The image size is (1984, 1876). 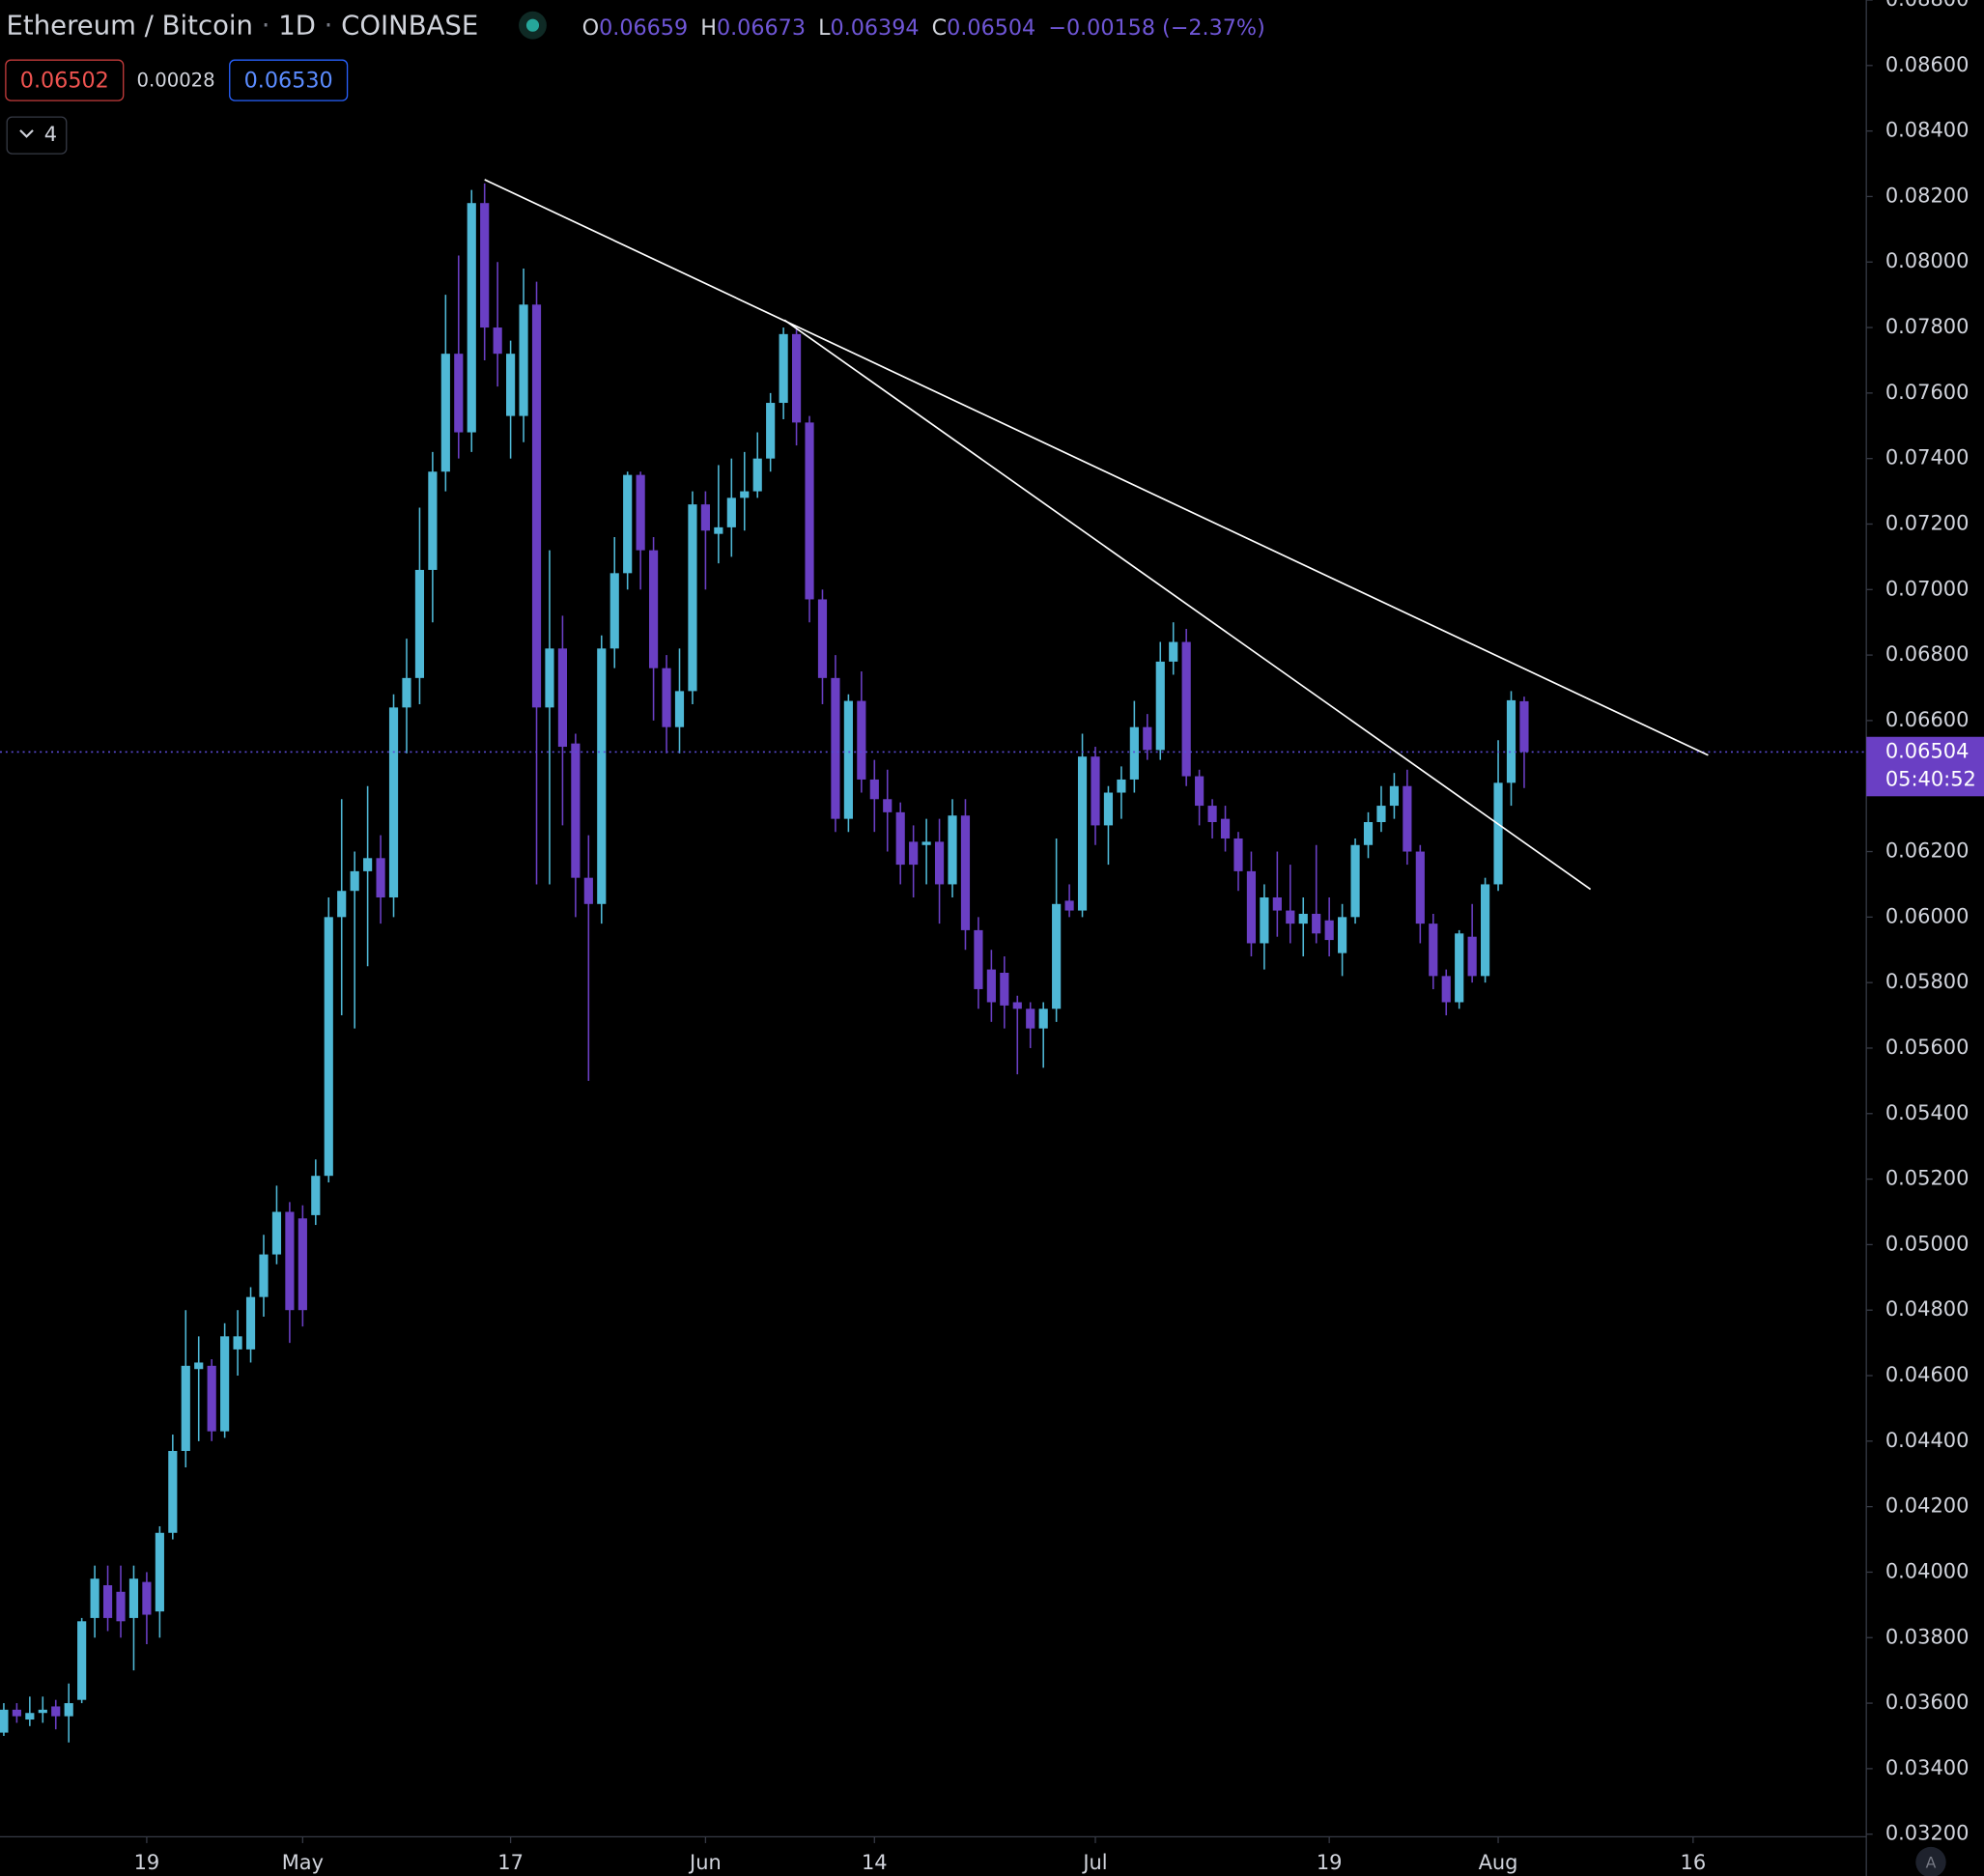 I want to click on ask: 0.06530, so click(x=288, y=81).